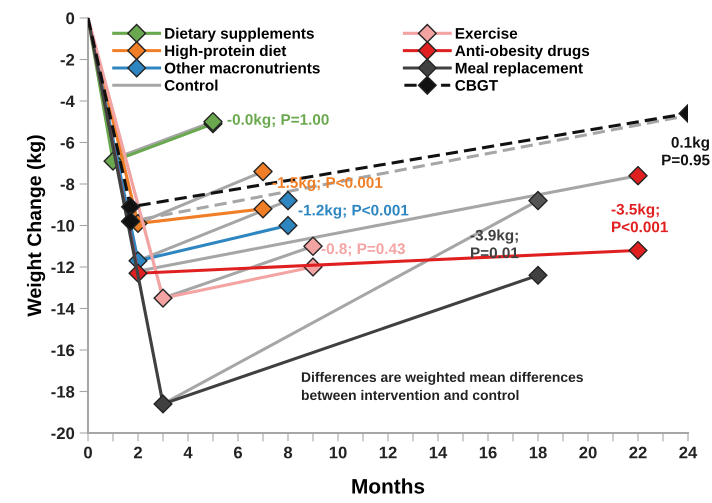 The width and height of the screenshot is (712, 503). I want to click on x-axis-title: Months, so click(388, 486).